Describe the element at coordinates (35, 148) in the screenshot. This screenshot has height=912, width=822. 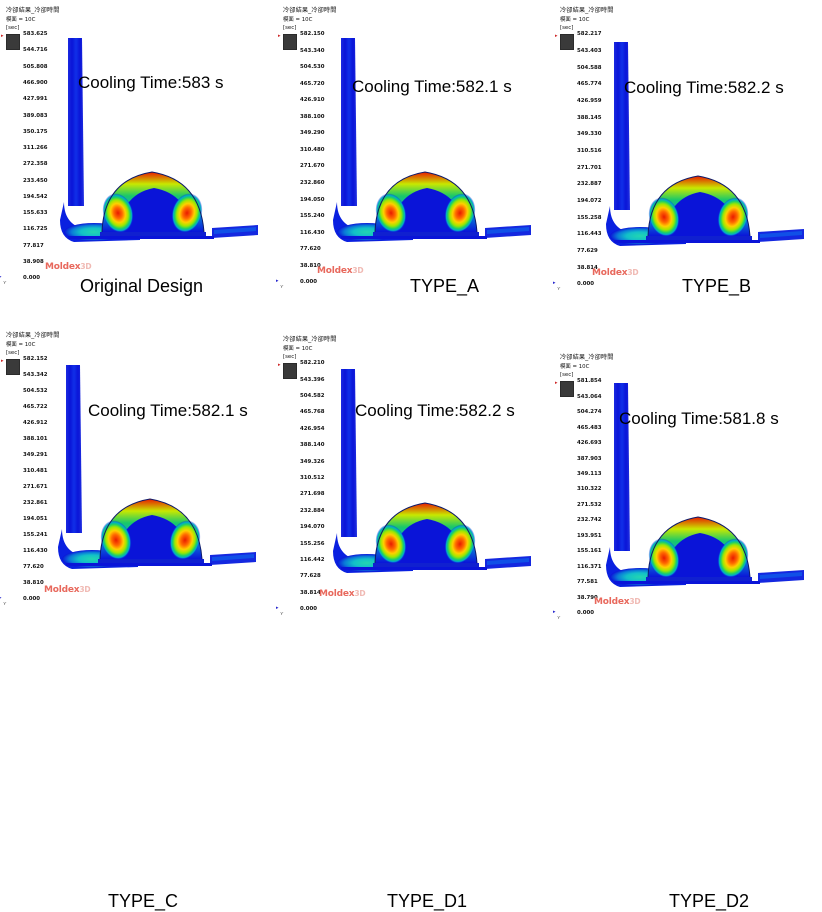
I see `color-scale-tick-label: 311.266` at that location.